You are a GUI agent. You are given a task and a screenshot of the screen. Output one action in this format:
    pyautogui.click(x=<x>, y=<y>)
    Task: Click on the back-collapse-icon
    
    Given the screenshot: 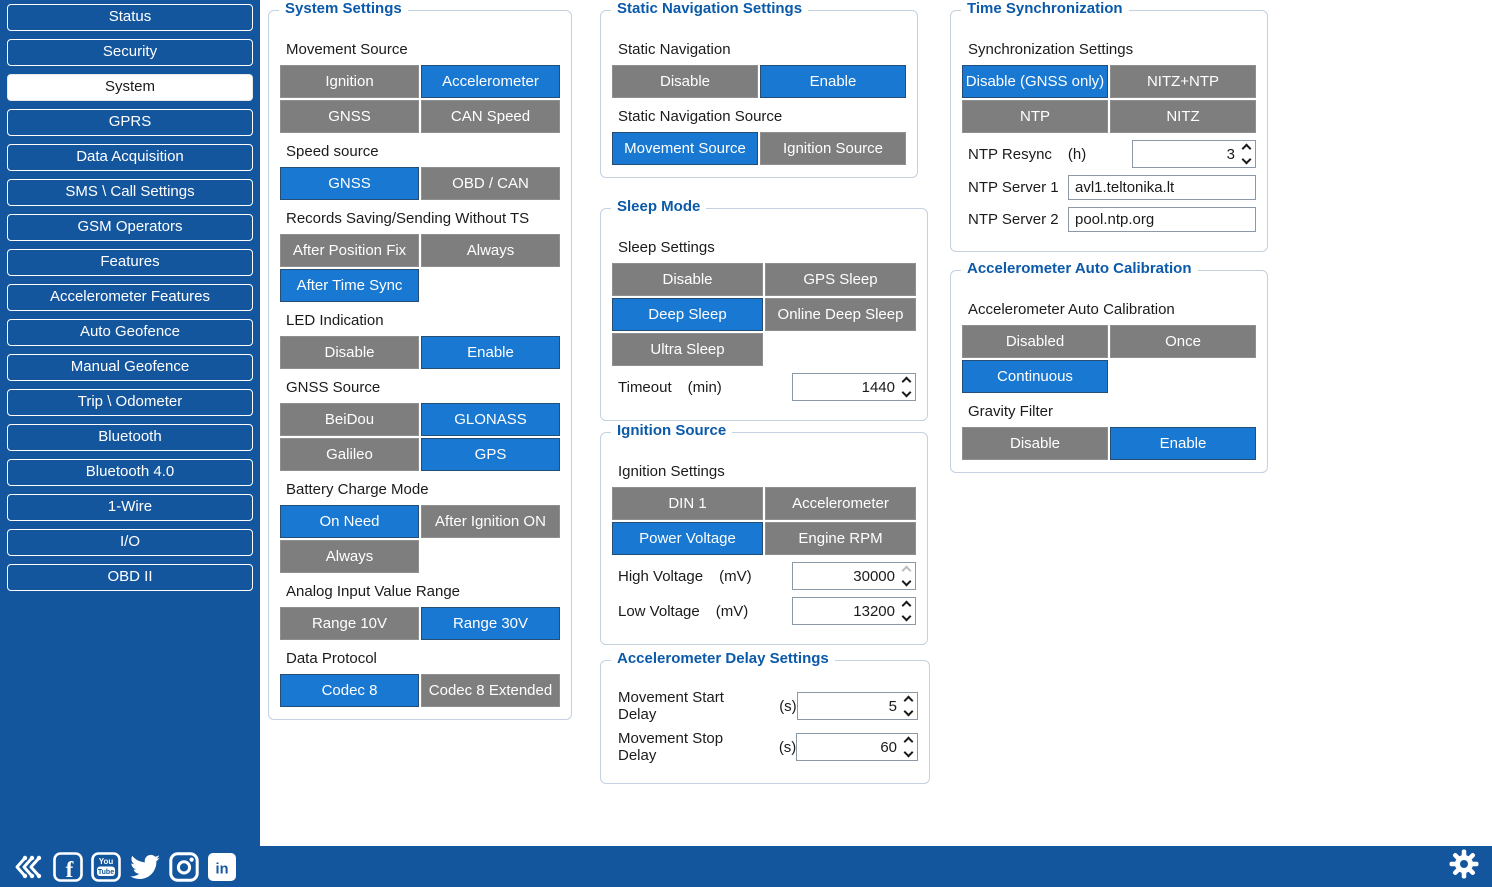 What is the action you would take?
    pyautogui.click(x=28, y=867)
    